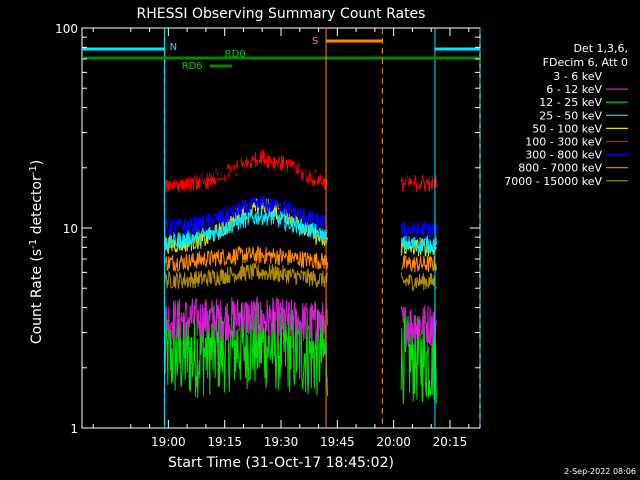 This screenshot has height=480, width=640. I want to click on legend-label-8: 7000 - 15000 keV, so click(553, 181).